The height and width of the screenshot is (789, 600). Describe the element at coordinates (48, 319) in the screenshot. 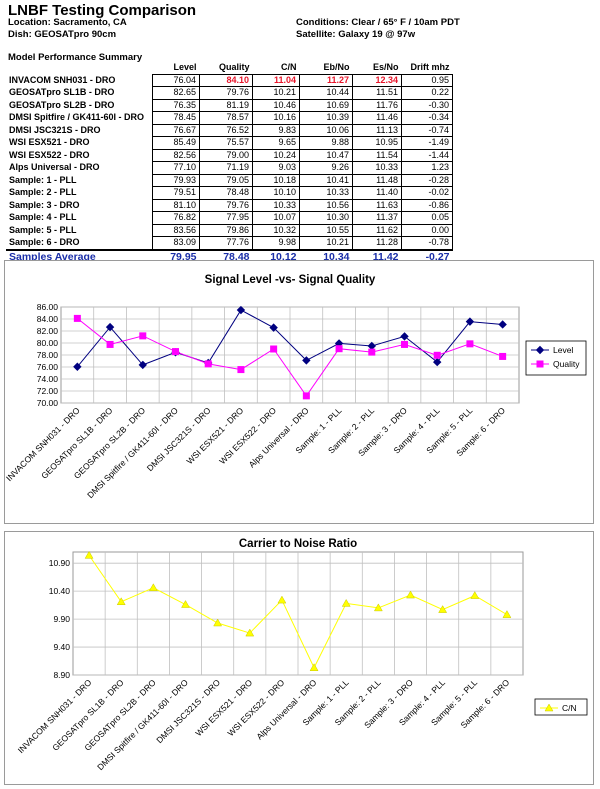

I see `y-tick-label: 84.00` at that location.